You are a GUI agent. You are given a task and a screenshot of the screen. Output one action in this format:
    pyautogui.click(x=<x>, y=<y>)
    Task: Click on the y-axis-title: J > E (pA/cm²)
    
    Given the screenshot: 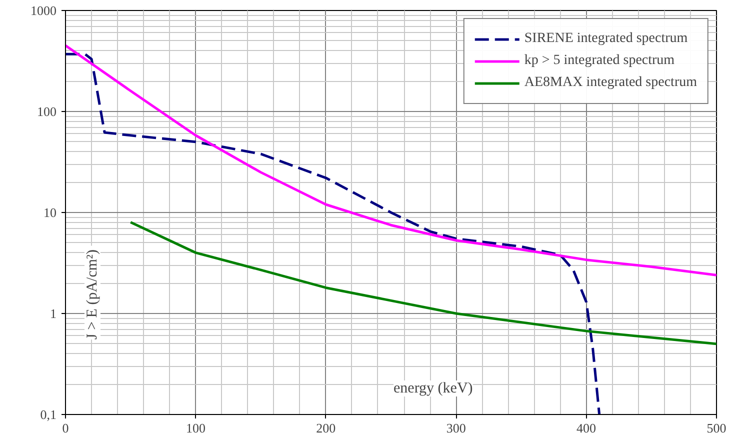 What is the action you would take?
    pyautogui.click(x=92, y=294)
    